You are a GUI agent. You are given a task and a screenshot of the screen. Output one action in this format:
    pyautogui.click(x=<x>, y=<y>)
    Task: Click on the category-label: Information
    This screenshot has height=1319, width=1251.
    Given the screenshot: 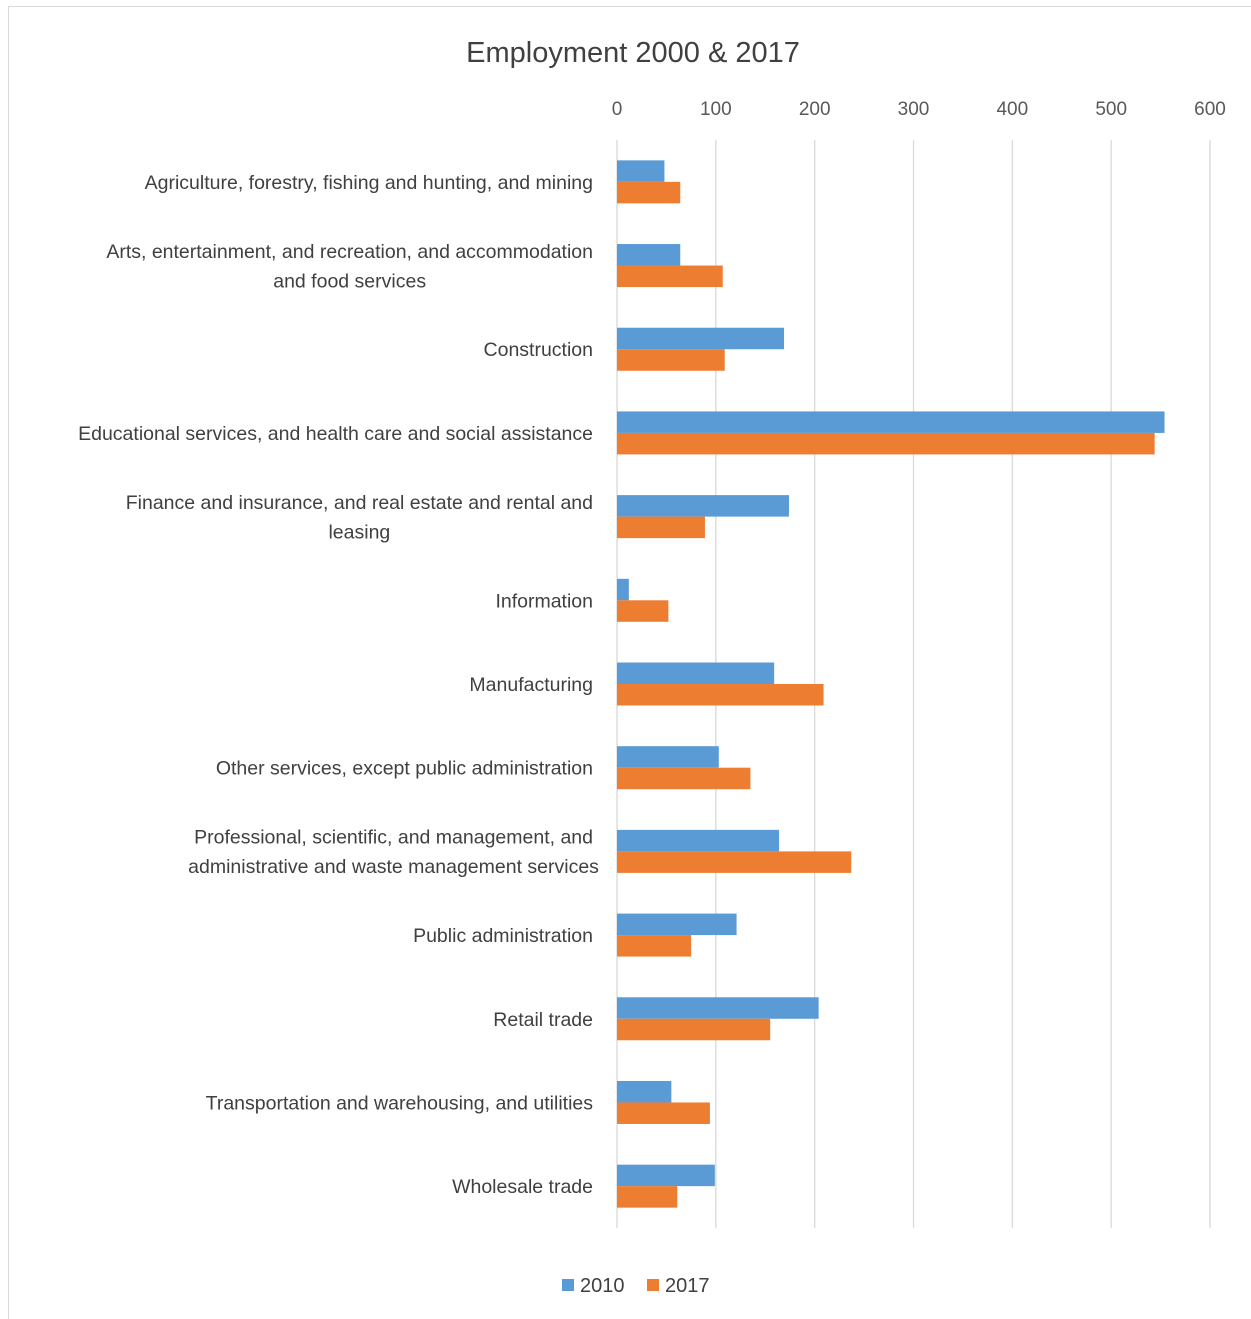 What is the action you would take?
    pyautogui.click(x=544, y=601)
    